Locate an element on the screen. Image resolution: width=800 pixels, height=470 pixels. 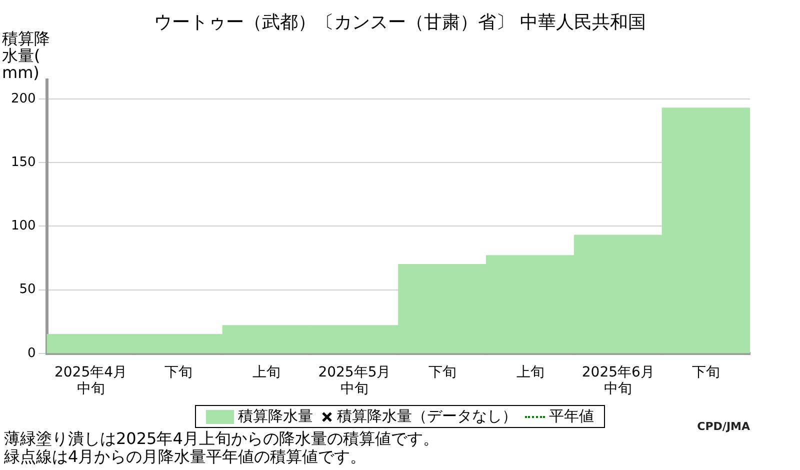
legend-label: 積算降水量 is located at coordinates (275, 416).